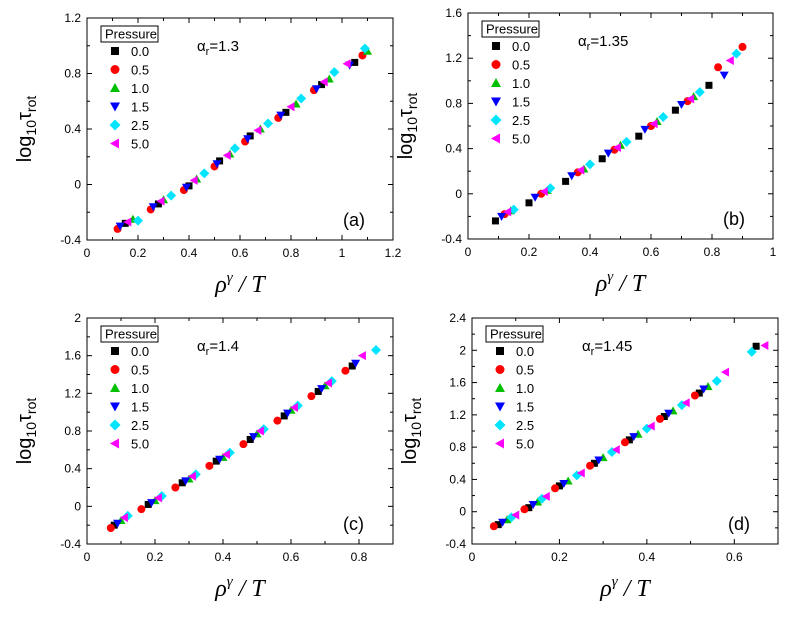  Describe the element at coordinates (773, 252) in the screenshot. I see `x-tick-label: 1` at that location.